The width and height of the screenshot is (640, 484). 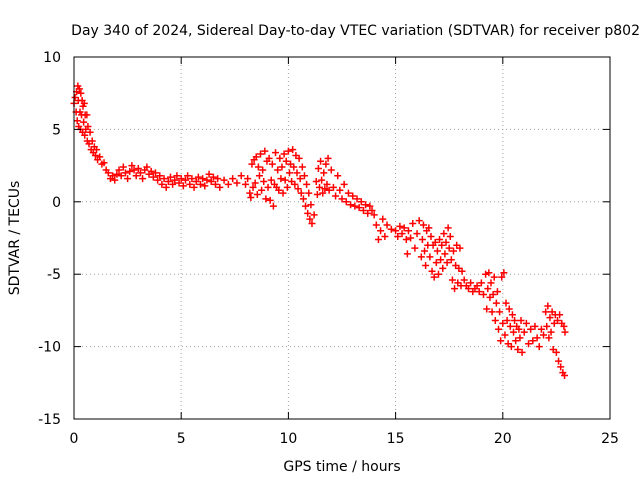 What do you see at coordinates (396, 439) in the screenshot?
I see `x-tick-label: 15` at bounding box center [396, 439].